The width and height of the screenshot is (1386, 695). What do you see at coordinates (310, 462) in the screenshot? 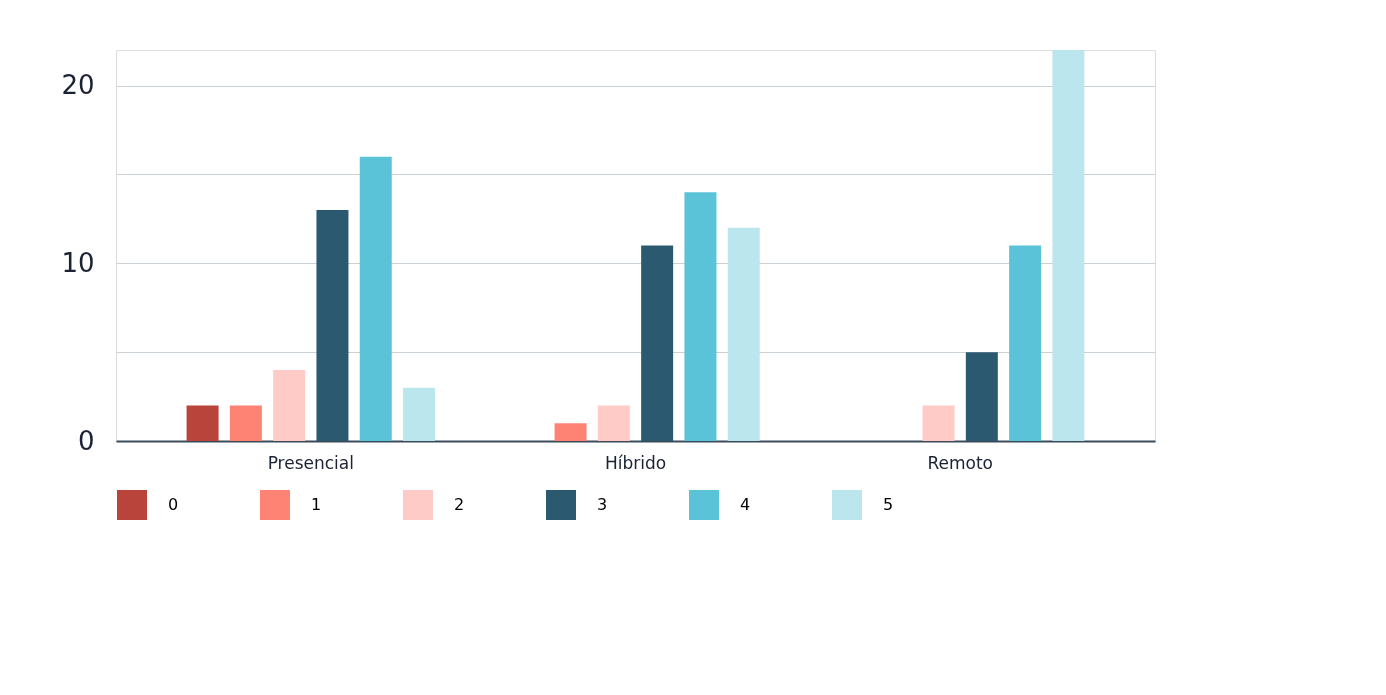
I see `x-tick-label: Presencial` at bounding box center [310, 462].